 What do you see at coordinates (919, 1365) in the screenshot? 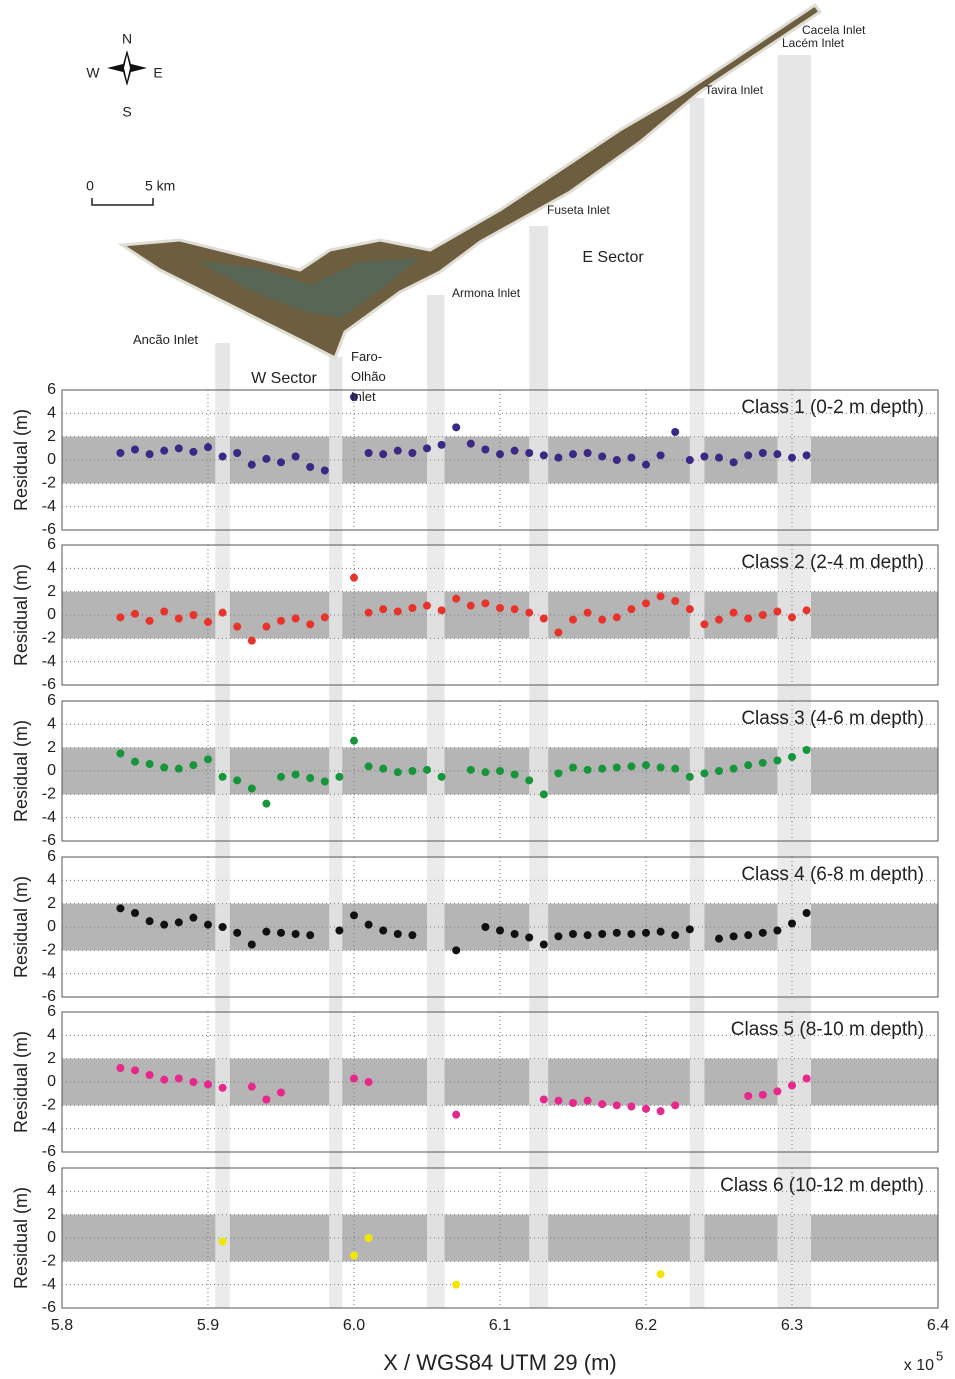
I see `x-multiplier: x 10` at bounding box center [919, 1365].